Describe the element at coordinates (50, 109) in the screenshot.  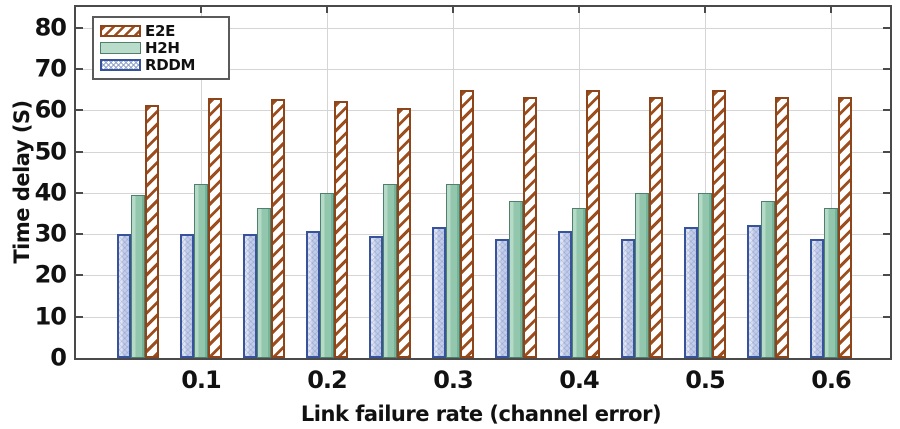
I see `y-tick-label: 60` at that location.